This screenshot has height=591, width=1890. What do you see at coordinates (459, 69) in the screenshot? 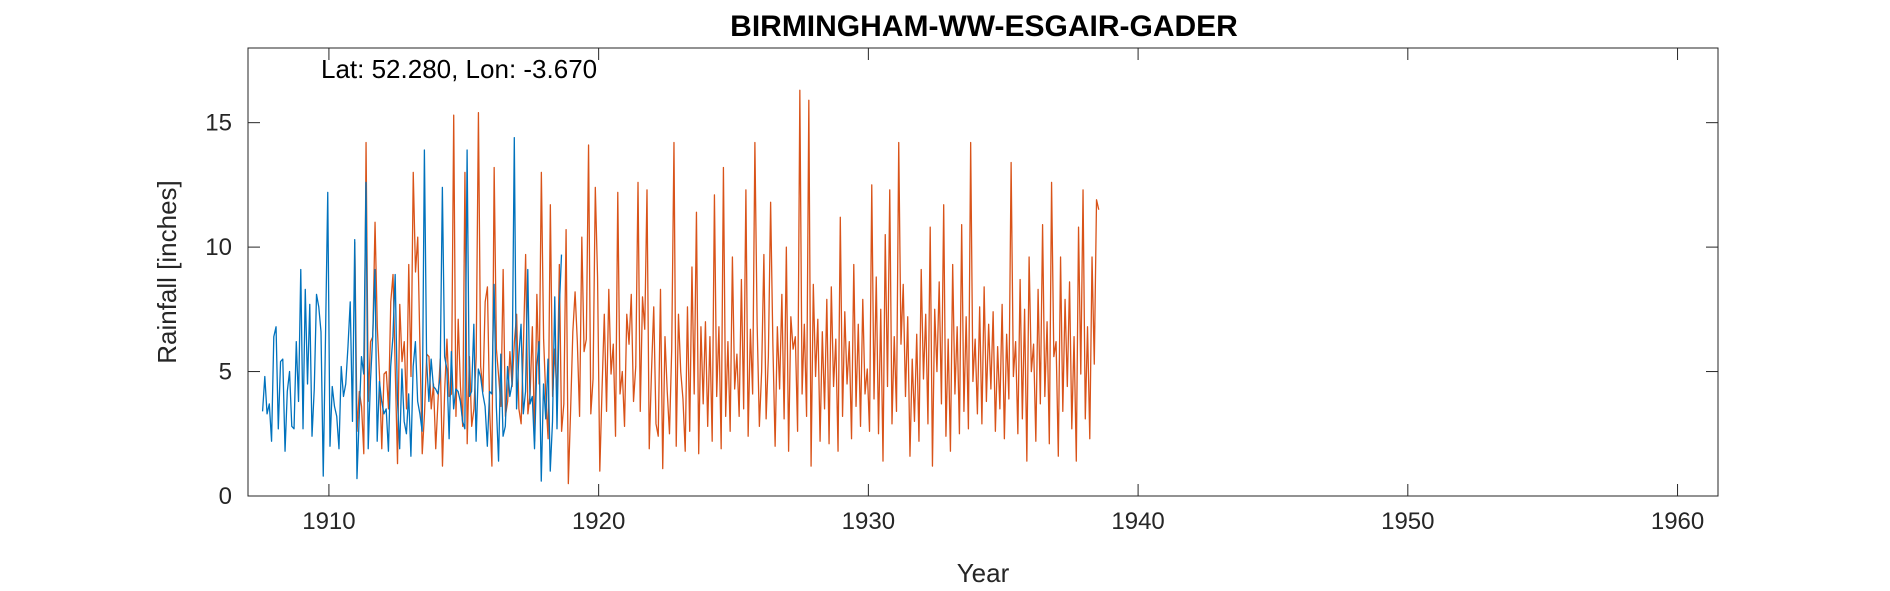
I see `location-annotation: Lat: 52.280, Lon: -3.670` at bounding box center [459, 69].